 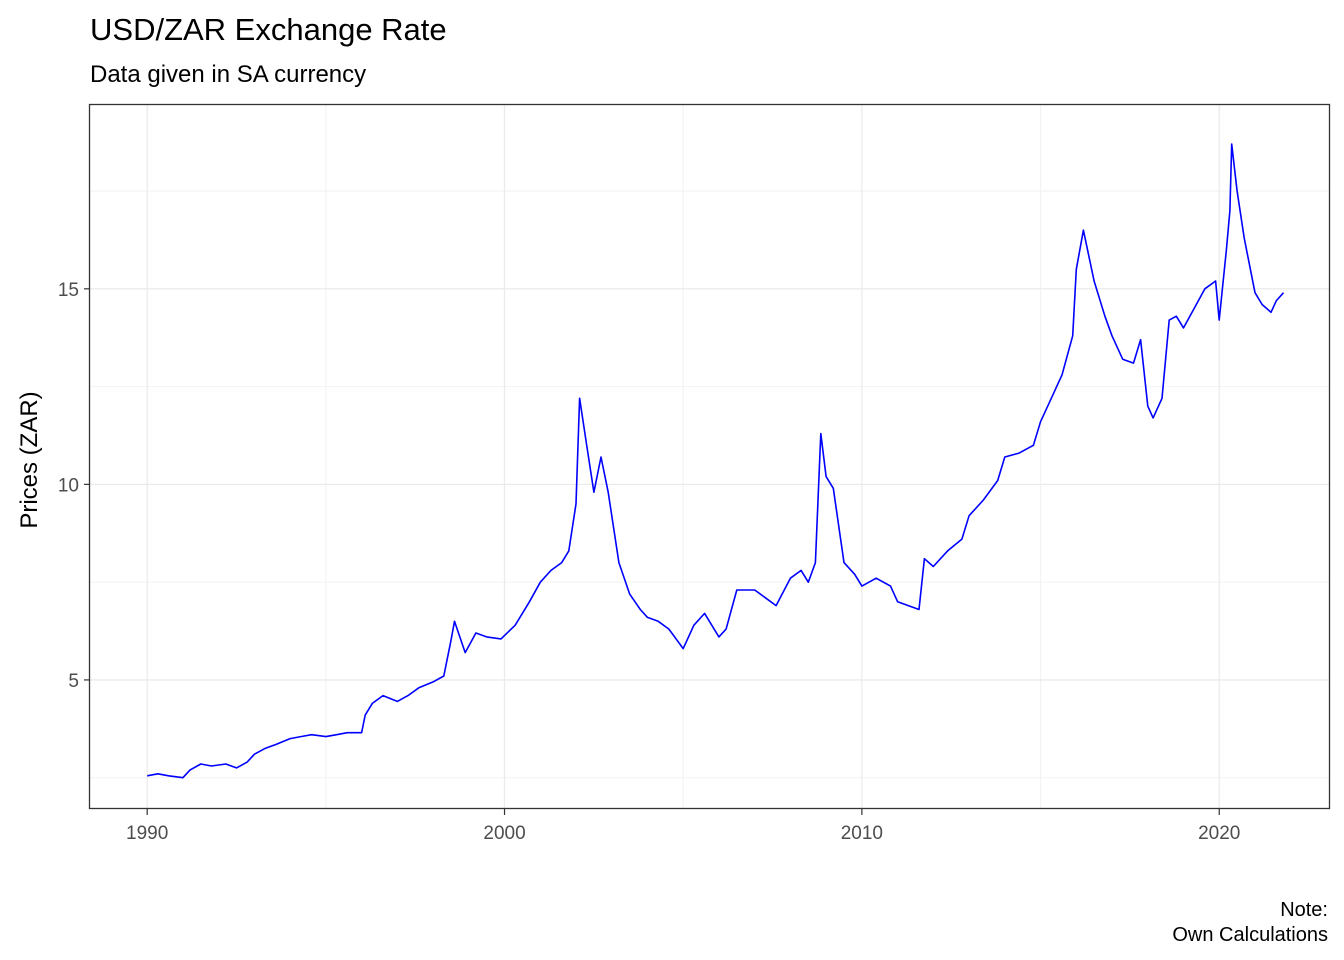 What do you see at coordinates (268, 29) in the screenshot?
I see `chart-title: USD/ZAR Exchange Rate` at bounding box center [268, 29].